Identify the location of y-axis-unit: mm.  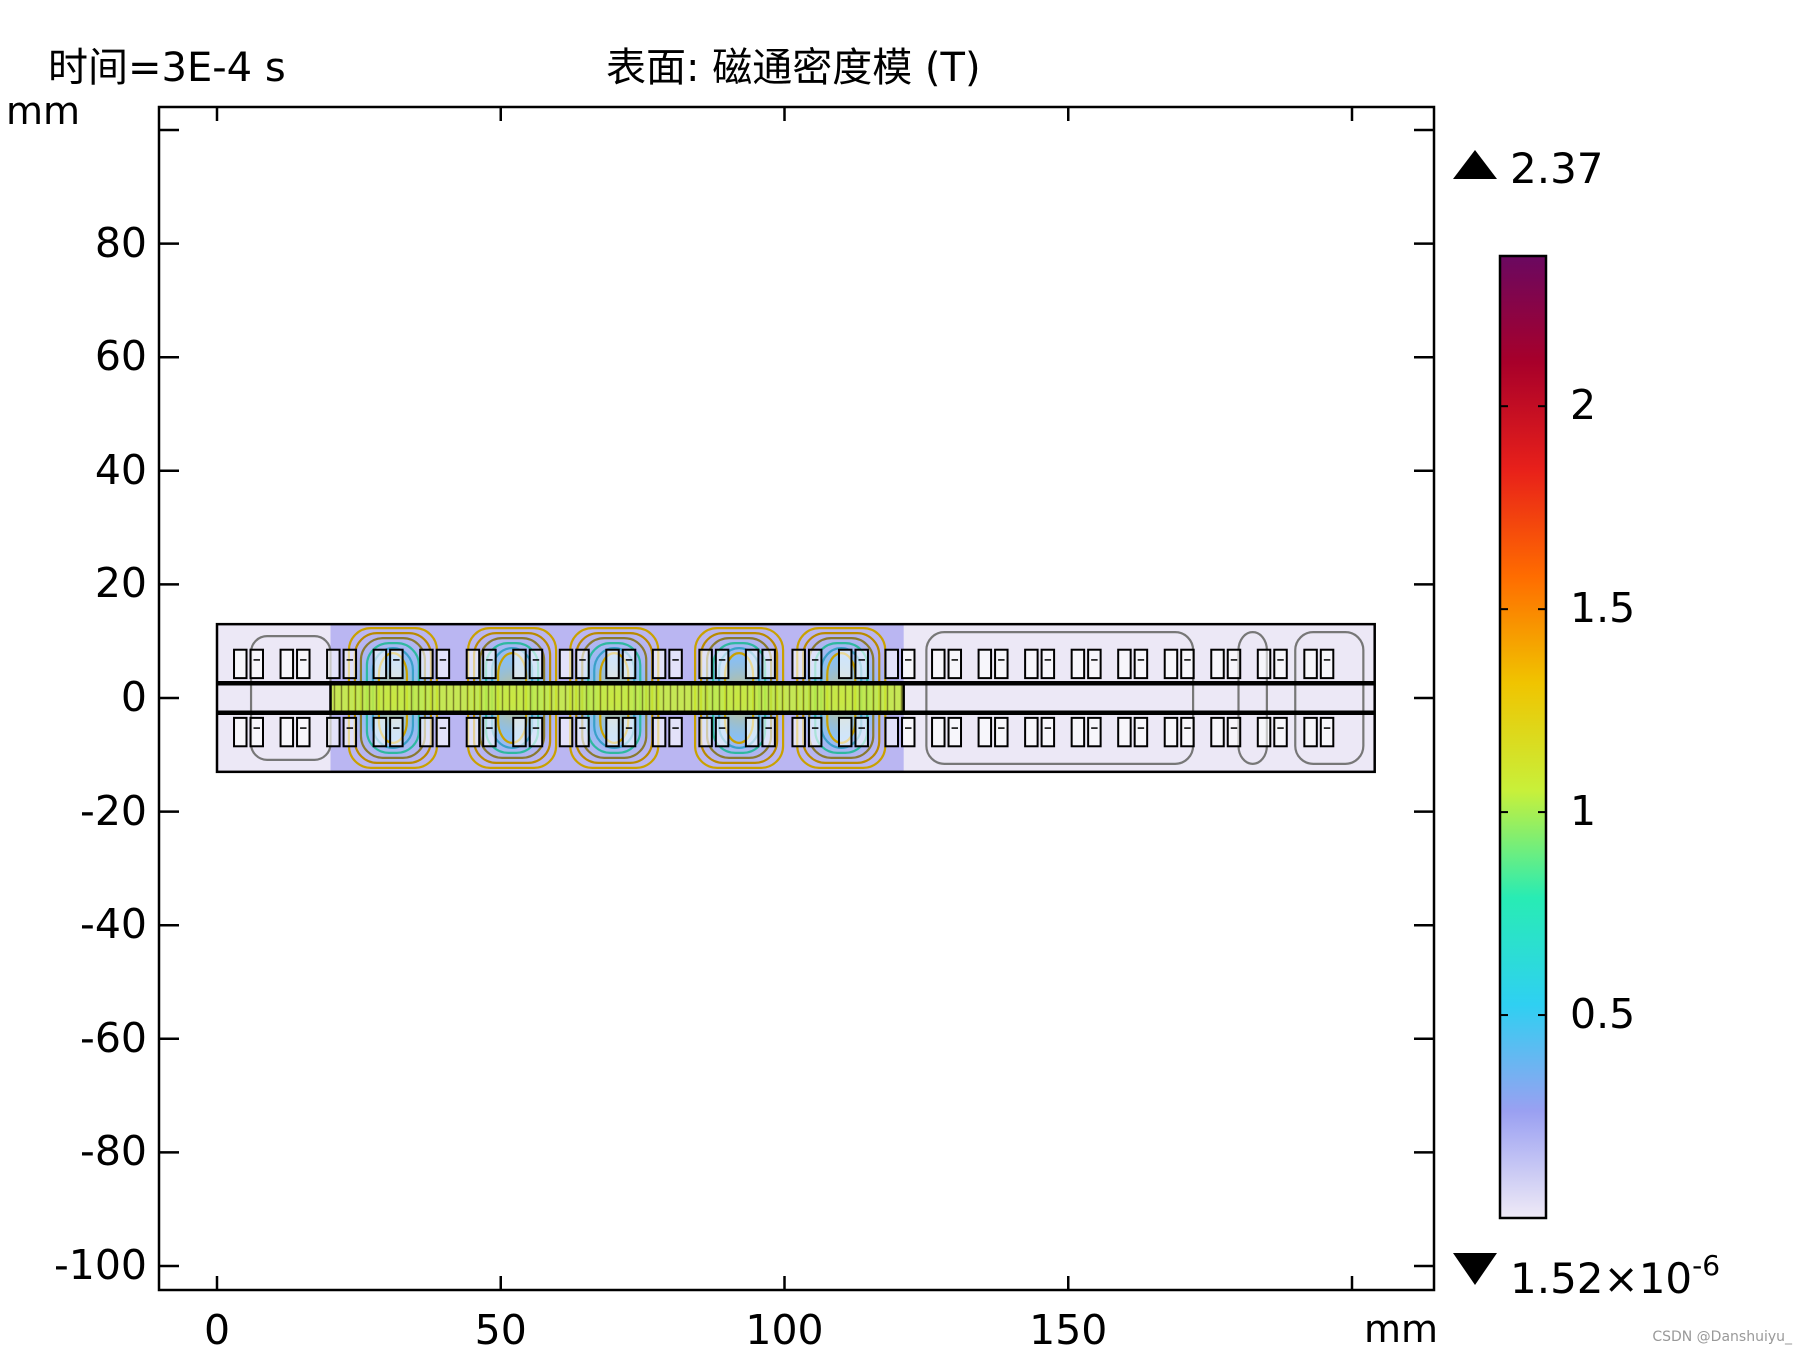
(43, 111).